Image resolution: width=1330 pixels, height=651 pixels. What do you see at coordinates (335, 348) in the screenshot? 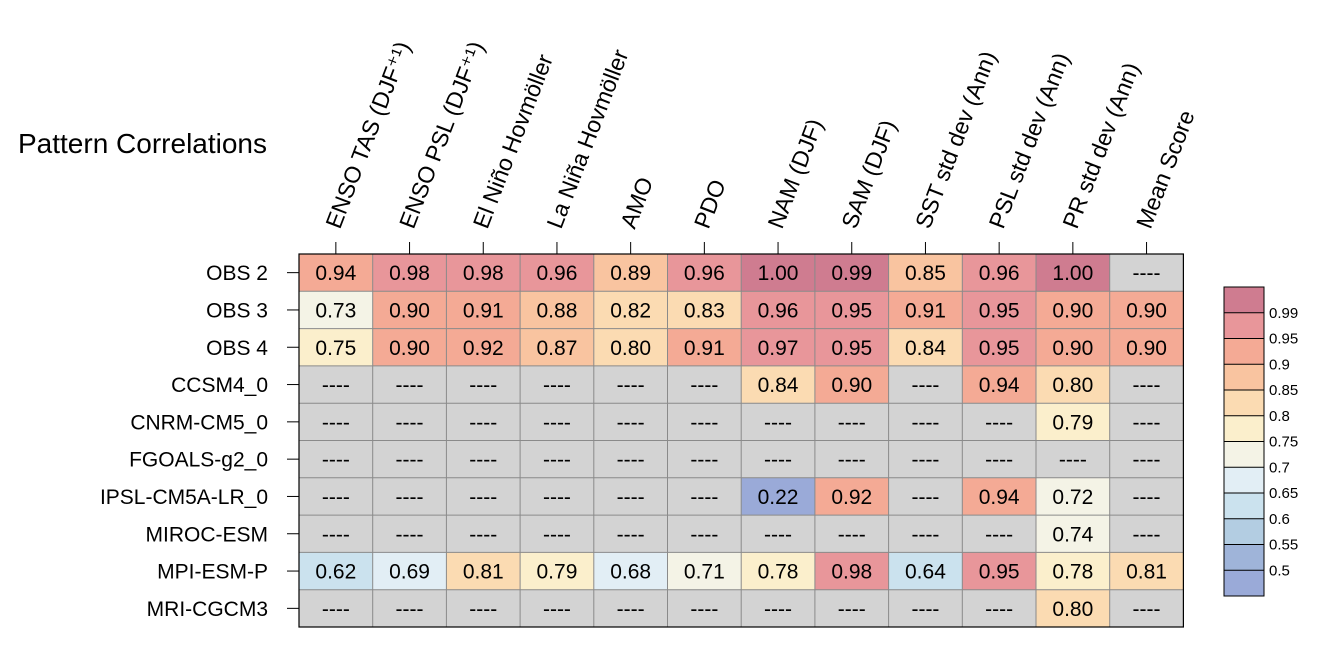
I see `cell-value: 0.75` at bounding box center [335, 348].